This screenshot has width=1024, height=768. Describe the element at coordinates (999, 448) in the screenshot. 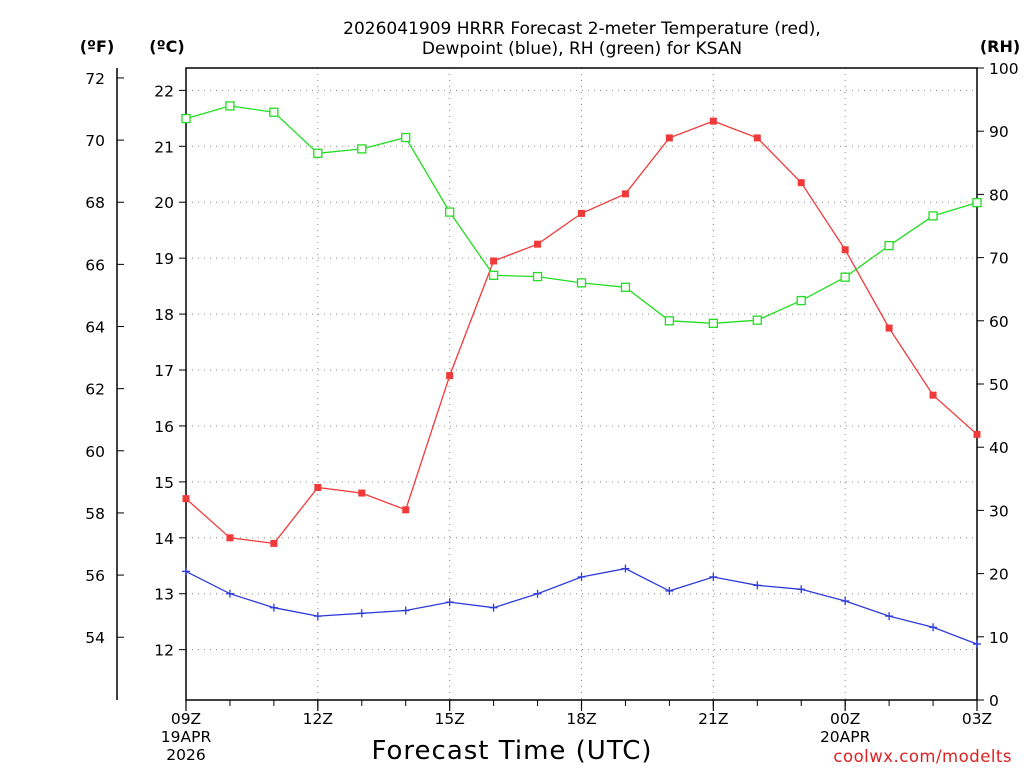

I see `rh-tick-label-40: 40` at that location.